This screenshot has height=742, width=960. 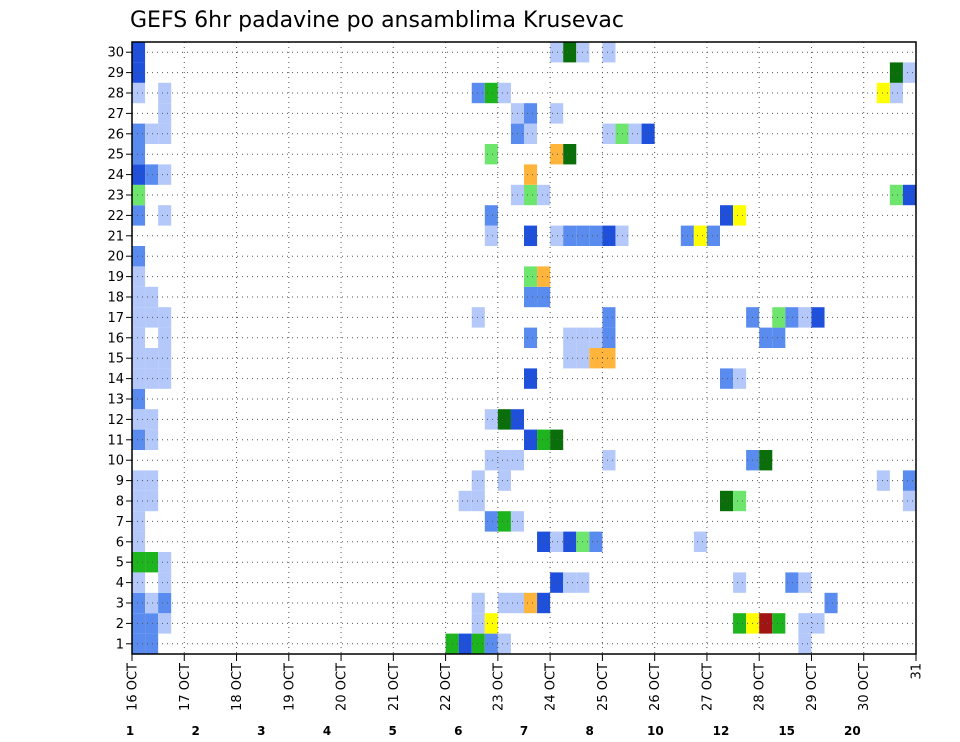 I want to click on y-tick-label: 1, so click(x=120, y=644).